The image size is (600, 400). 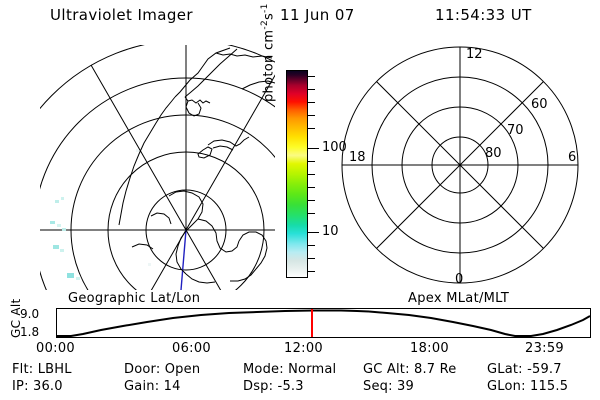 What do you see at coordinates (30, 332) in the screenshot?
I see `altitude-tick-low: 1.8` at bounding box center [30, 332].